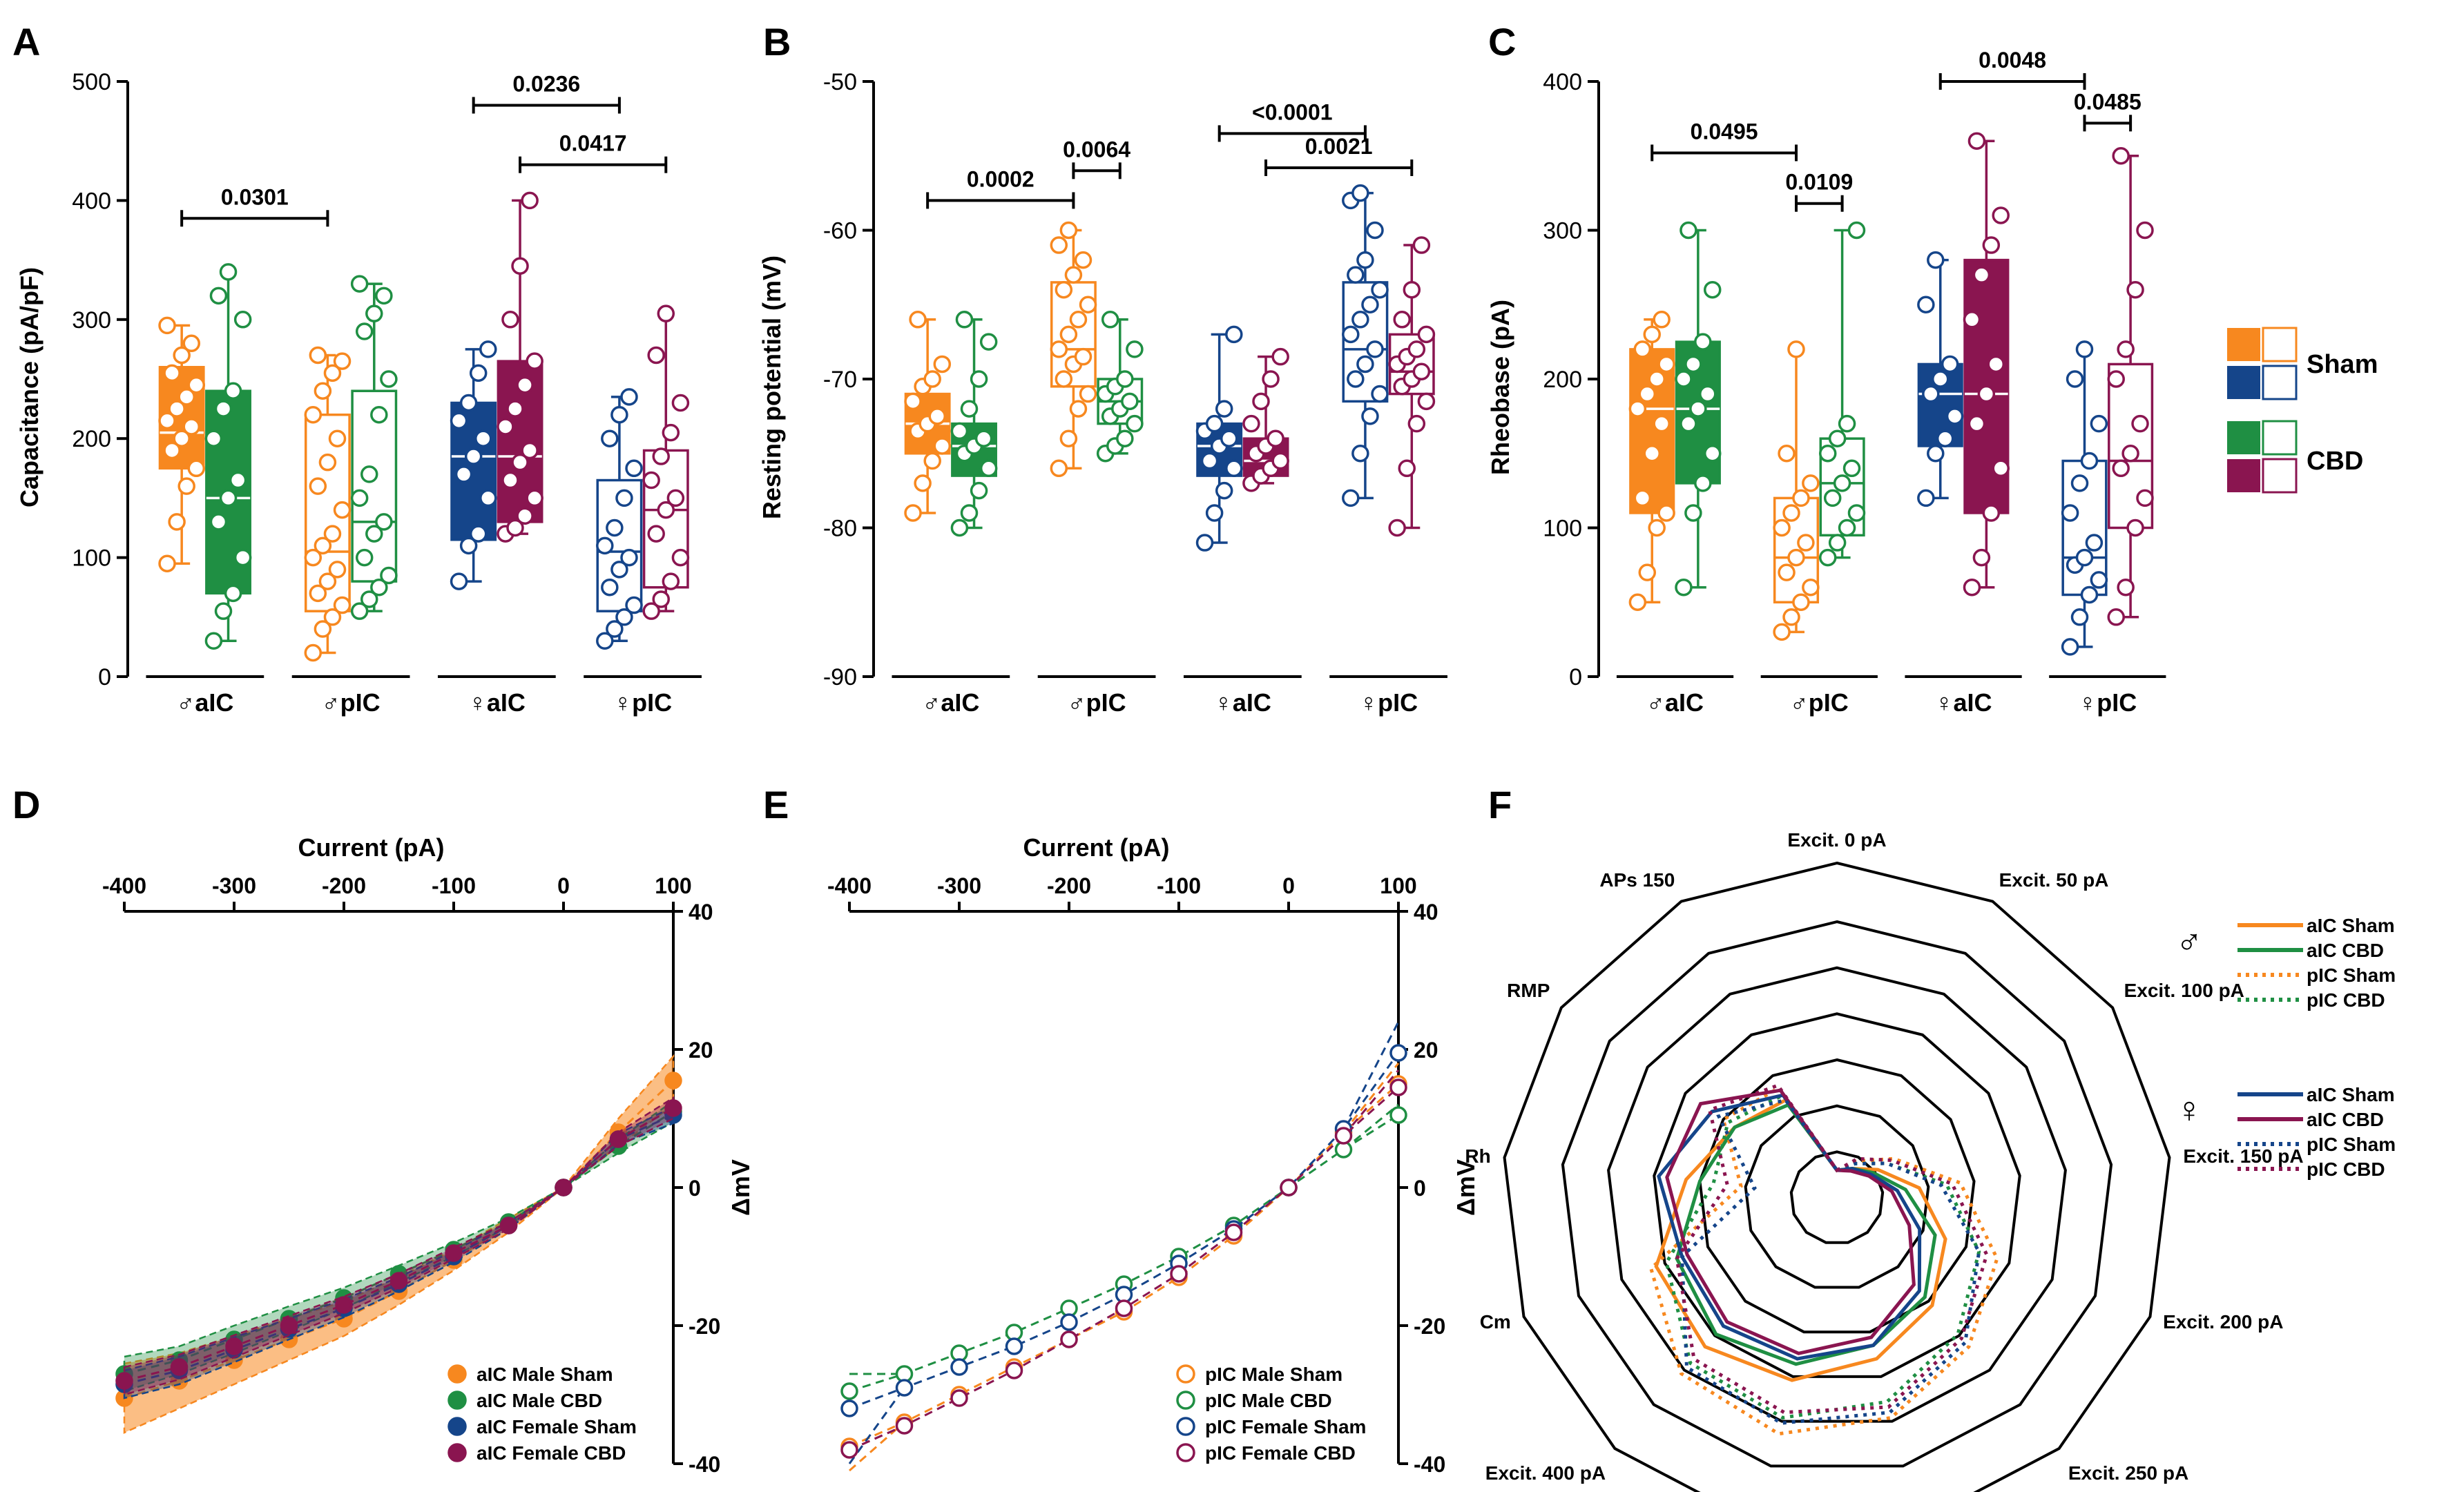  I want to click on y-tick-label: -50, so click(840, 82).